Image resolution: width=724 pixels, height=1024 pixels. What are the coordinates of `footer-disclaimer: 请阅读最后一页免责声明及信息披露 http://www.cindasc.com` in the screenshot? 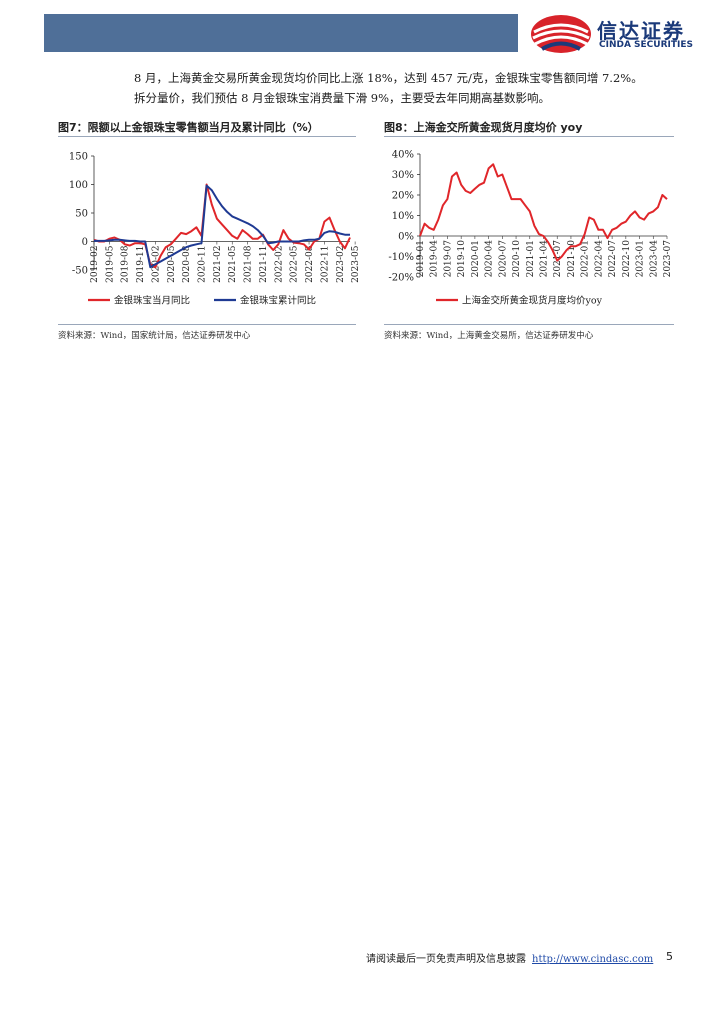 It's located at (509, 957).